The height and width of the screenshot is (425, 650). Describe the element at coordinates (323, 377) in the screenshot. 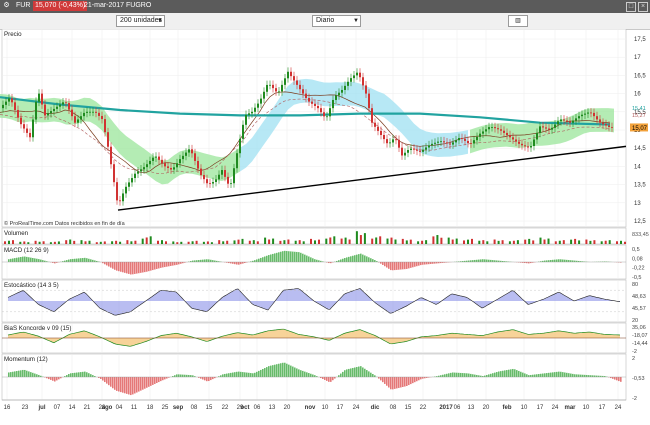

I see `momentum-panel: Momentum (12) 2 -0,53 -2` at that location.